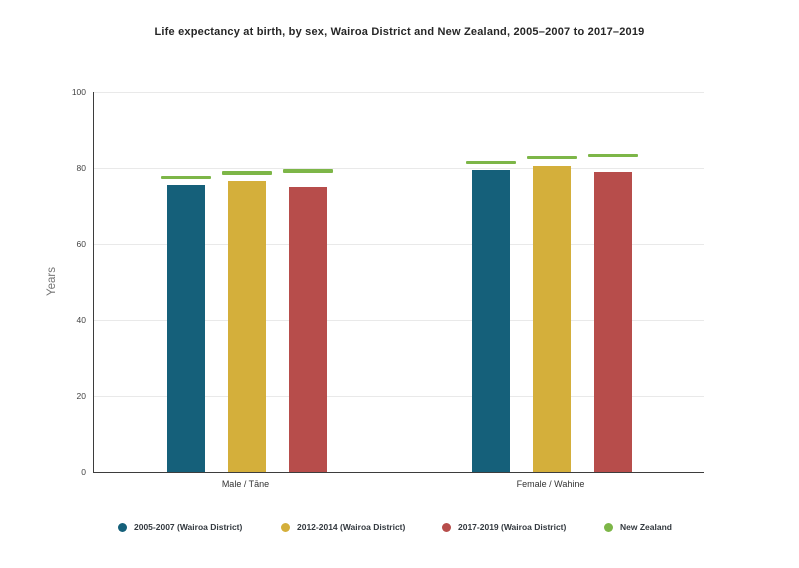  What do you see at coordinates (646, 527) in the screenshot?
I see `legend-label: New Zealand` at bounding box center [646, 527].